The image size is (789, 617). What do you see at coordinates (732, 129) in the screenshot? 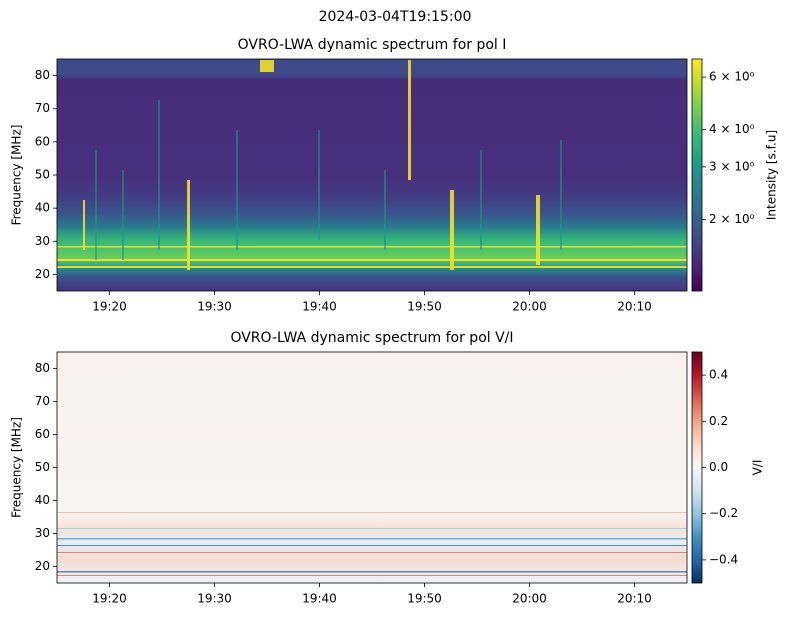
I see `colorbar-tick-label: 4 × 10⁰` at bounding box center [732, 129].